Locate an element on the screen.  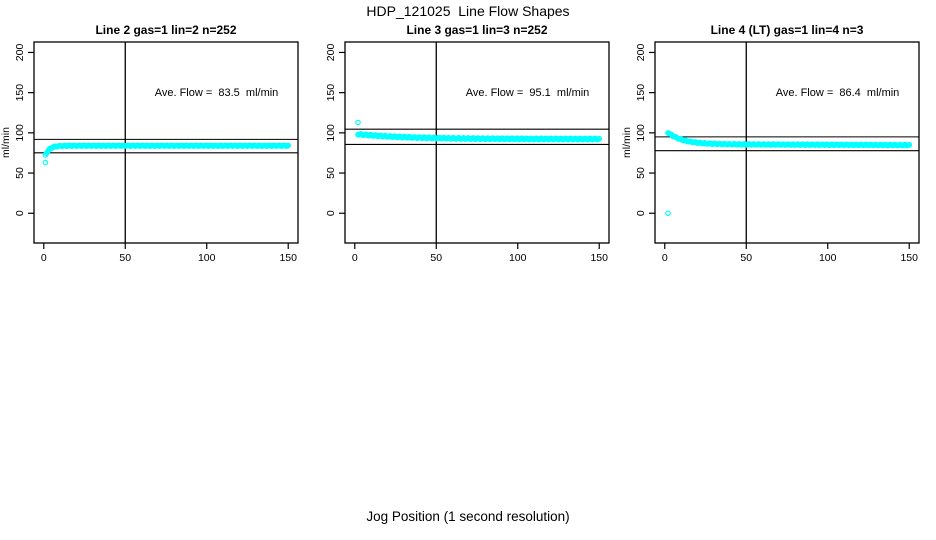
panel-title-line2: Line 2 gas=1 lin=2 n=252 is located at coordinates (166, 30).